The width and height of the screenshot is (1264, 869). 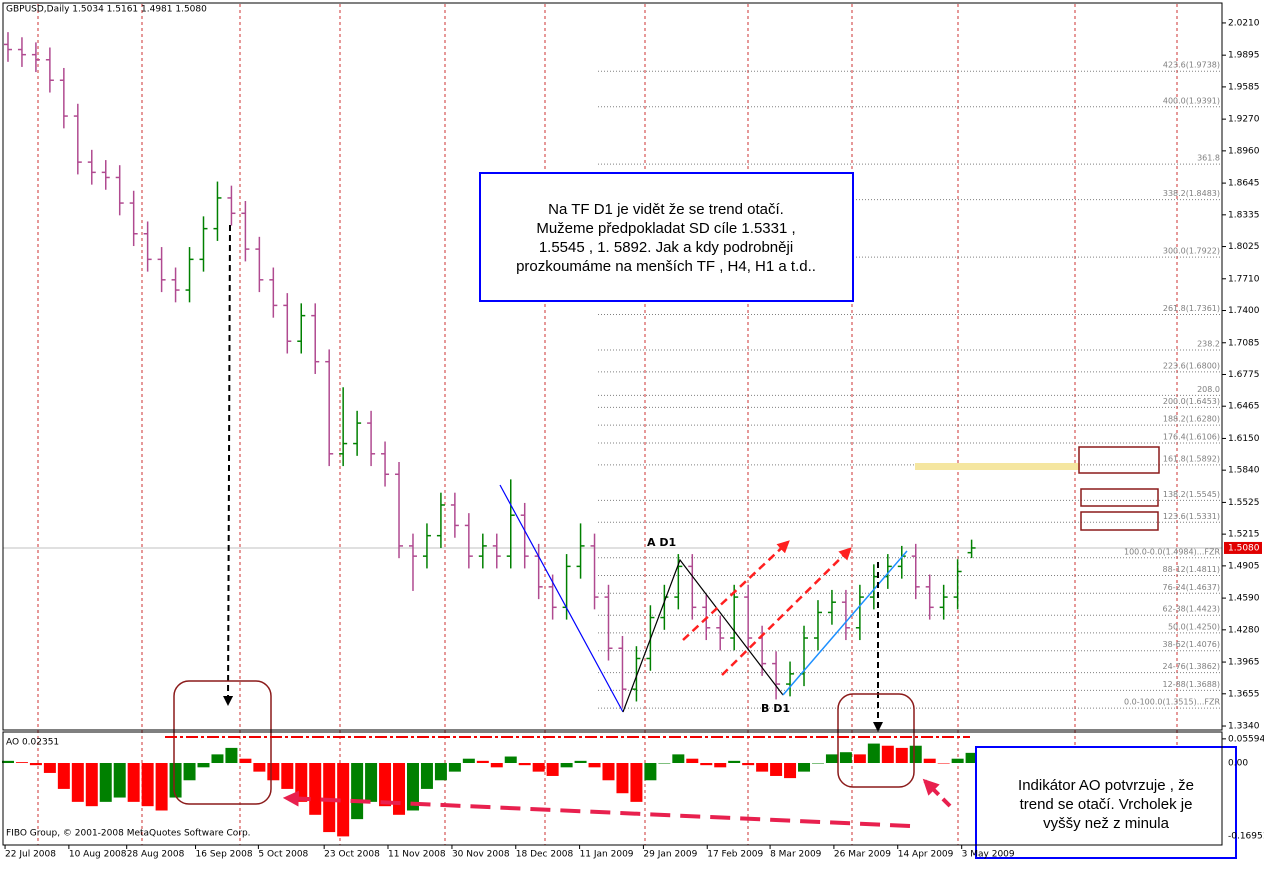 What do you see at coordinates (106, 10) in the screenshot?
I see `chart-title: GBPUSD,Daily 1.5034 1.5161 1.4981 1.5080` at bounding box center [106, 10].